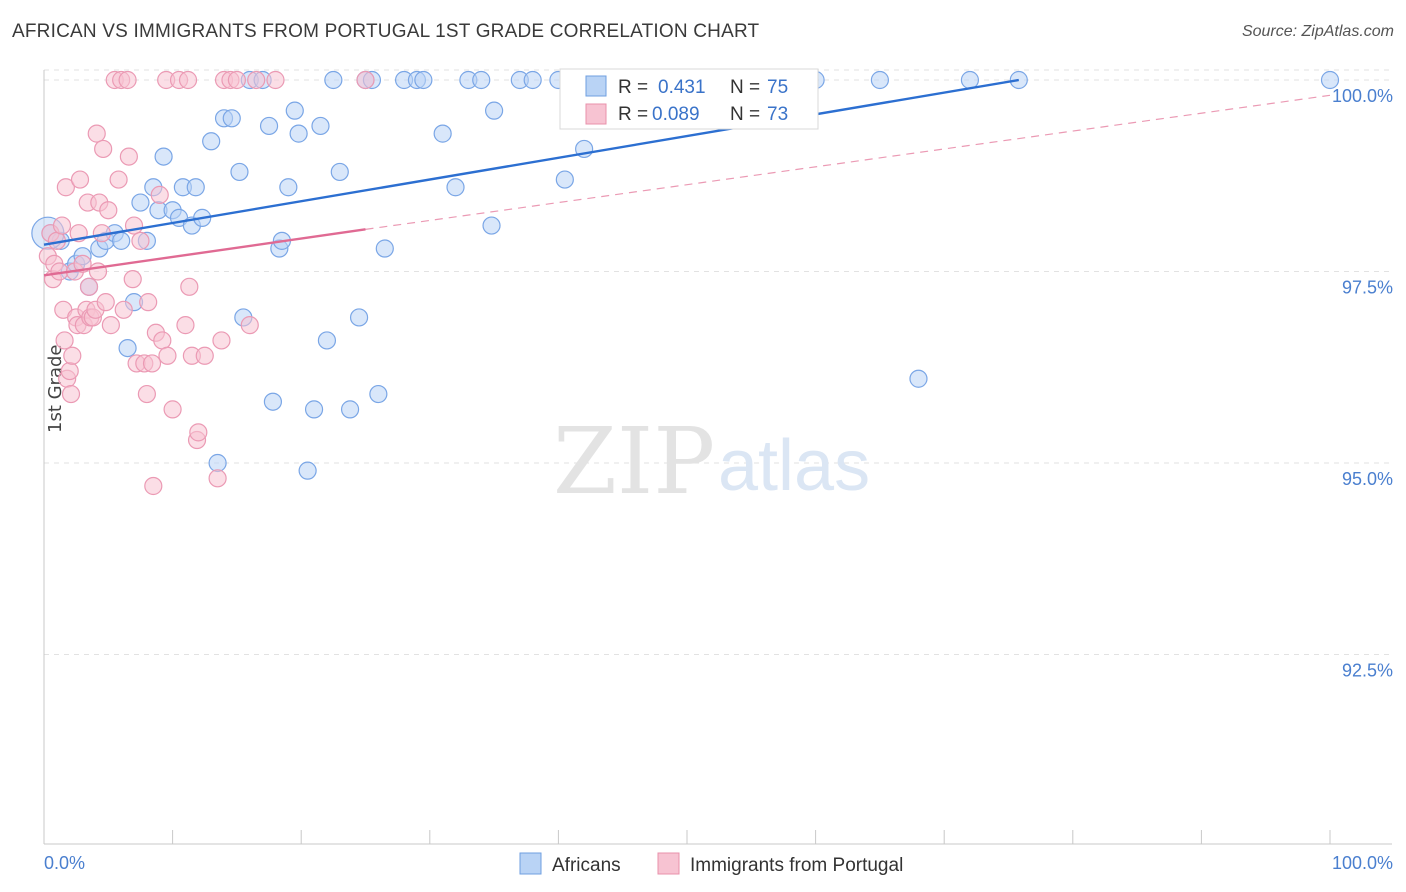  I want to click on stats-n-label-africans: N =, so click(745, 87).